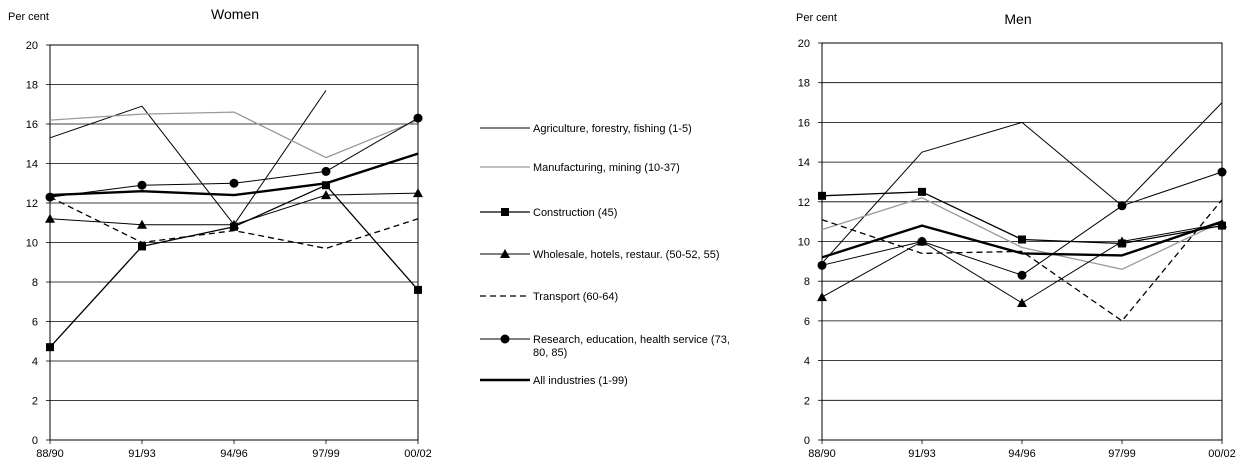 This screenshot has width=1245, height=470. I want to click on legend-item: Transport (60-64), so click(549, 297).